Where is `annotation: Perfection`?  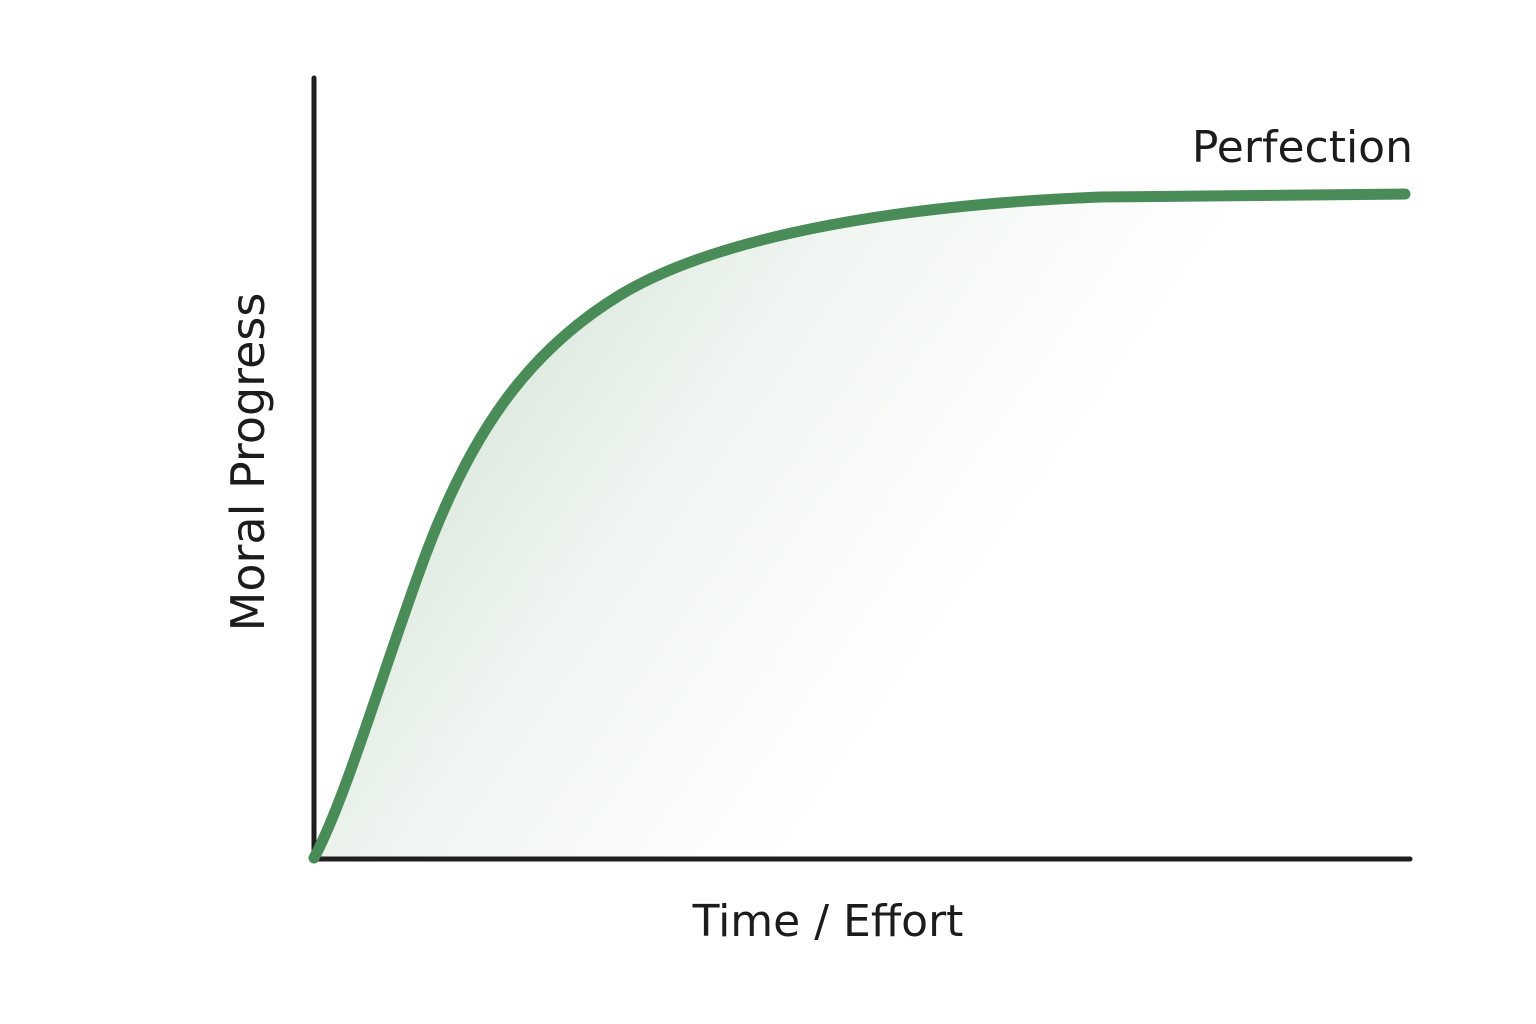 annotation: Perfection is located at coordinates (1302, 147).